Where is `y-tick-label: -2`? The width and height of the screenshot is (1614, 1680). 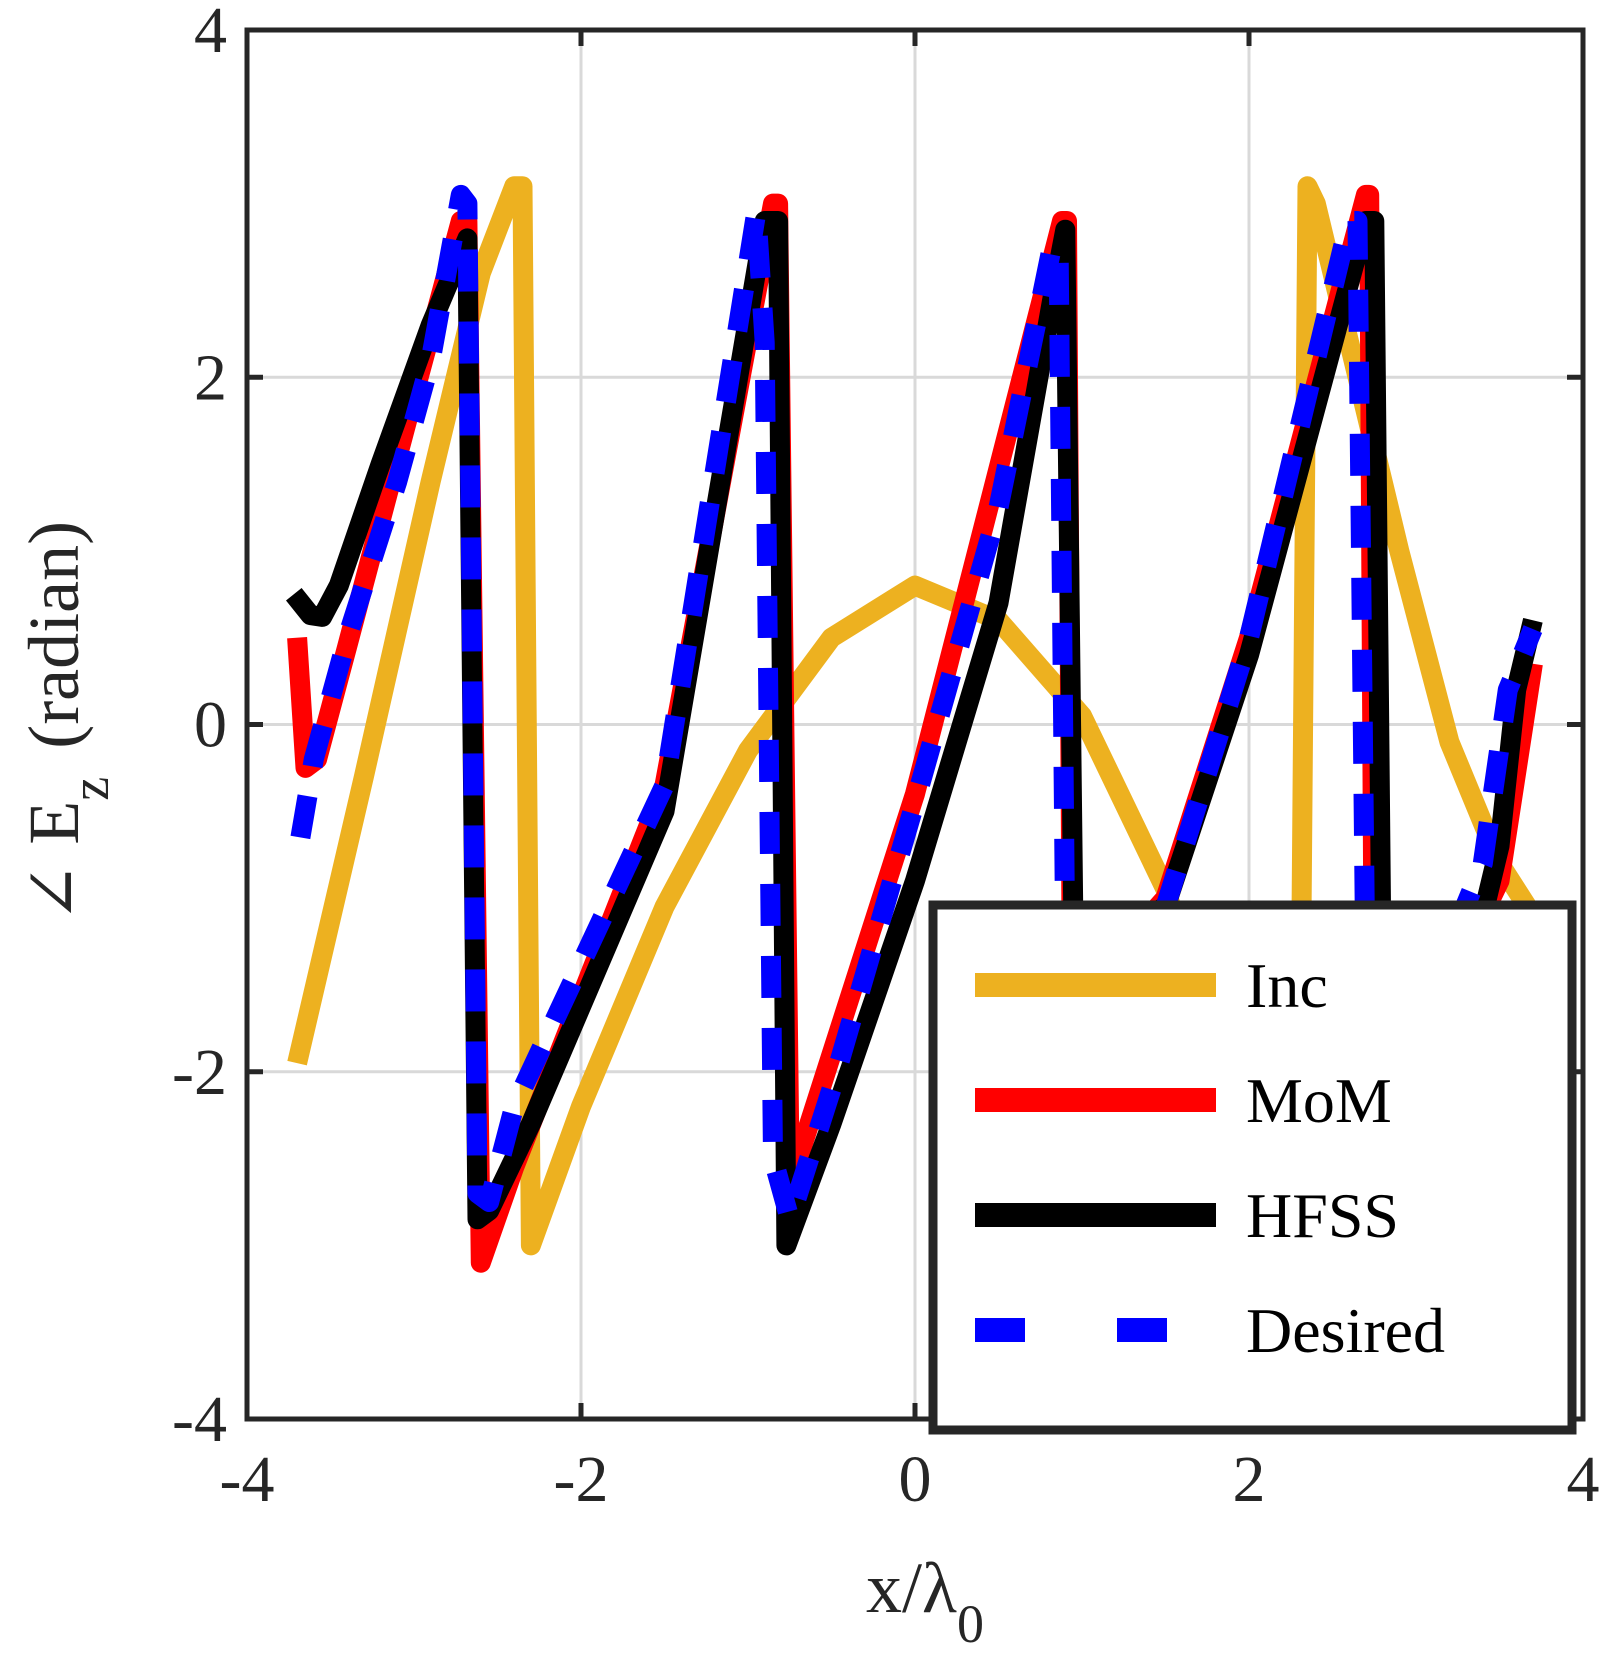 y-tick-label: -2 is located at coordinates (199, 1072).